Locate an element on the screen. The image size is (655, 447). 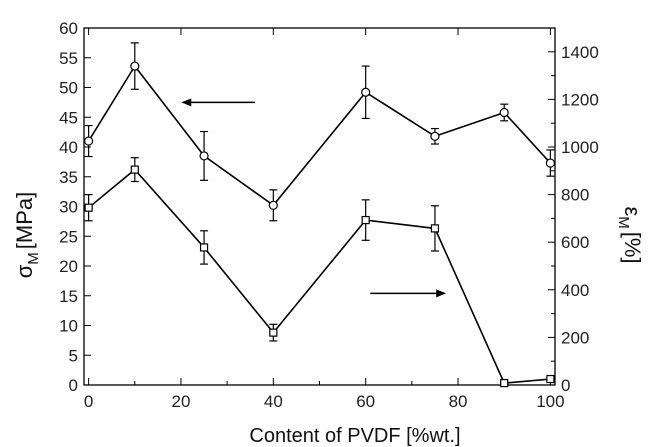
y-axis-right-symbol: ε is located at coordinates (632, 211).